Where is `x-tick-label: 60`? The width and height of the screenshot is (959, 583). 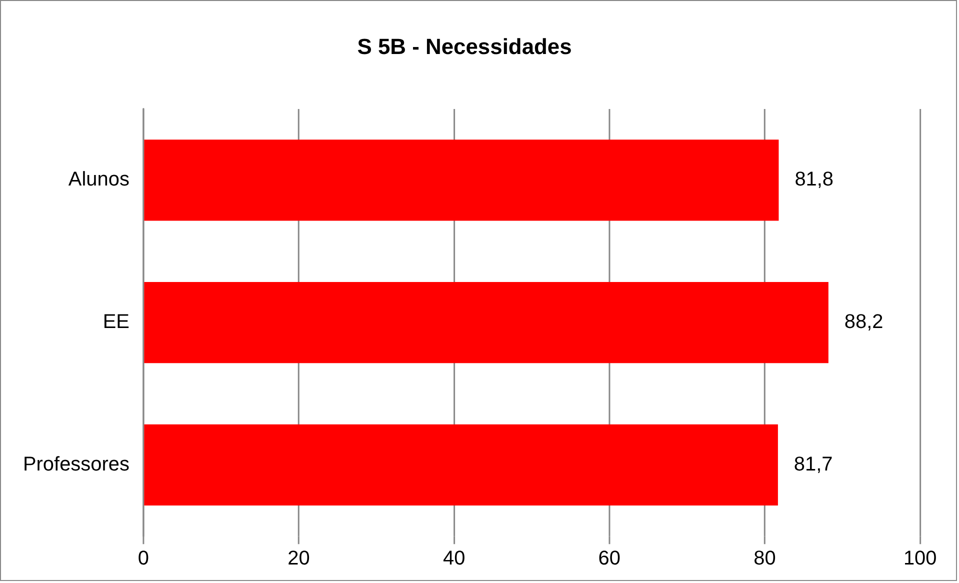 x-tick-label: 60 is located at coordinates (609, 559).